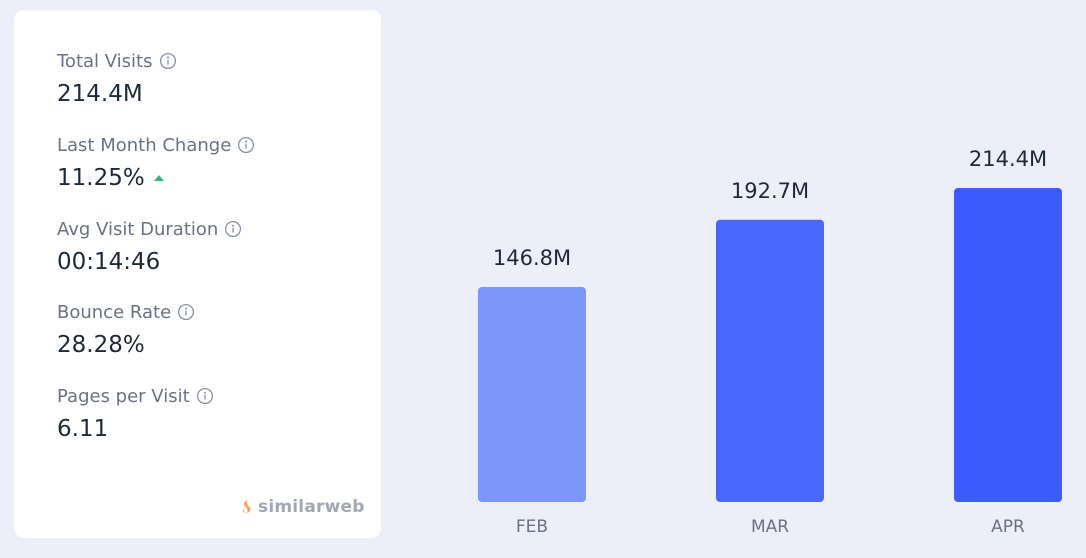 This screenshot has height=558, width=1086. What do you see at coordinates (1008, 527) in the screenshot?
I see `x-tick-label-apr: APR` at bounding box center [1008, 527].